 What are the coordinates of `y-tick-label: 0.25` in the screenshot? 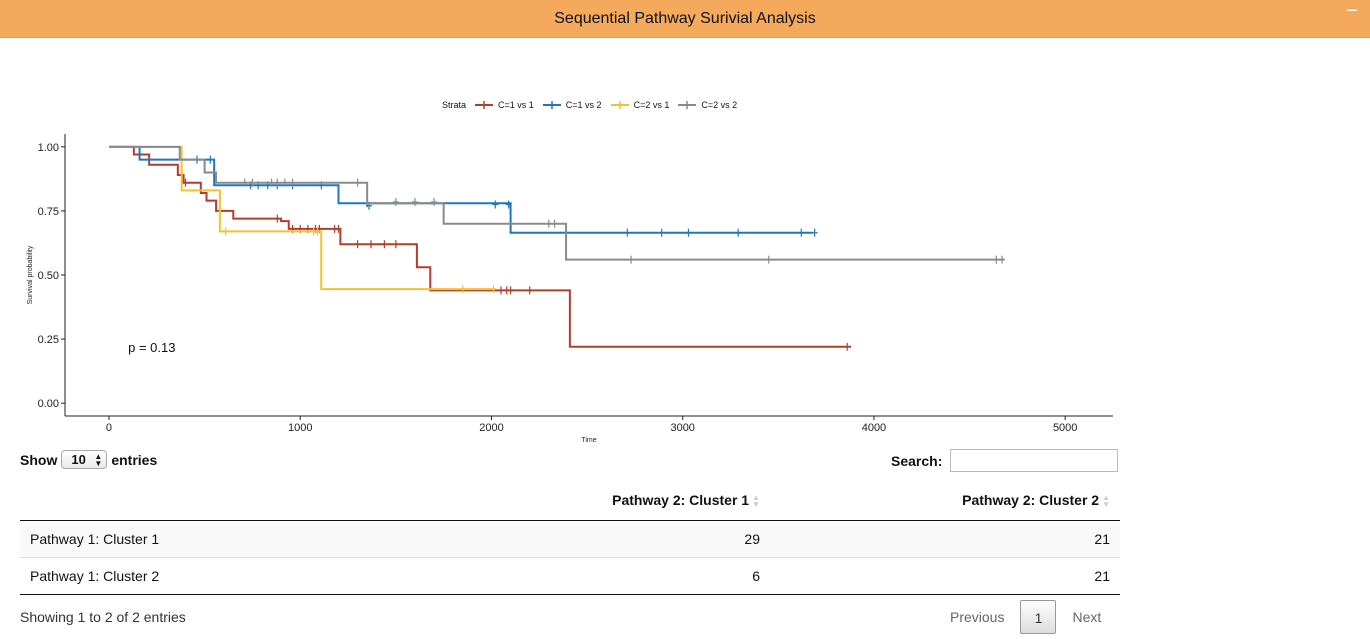 It's located at (48, 340).